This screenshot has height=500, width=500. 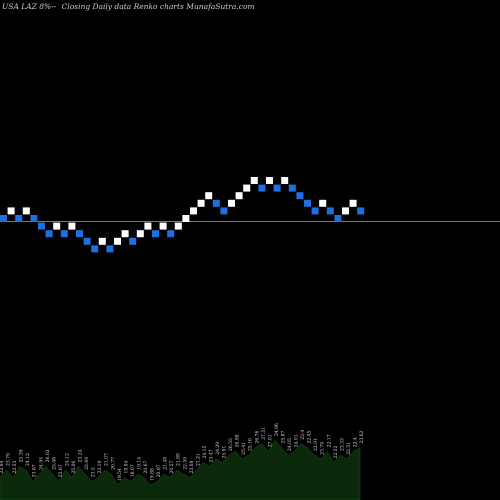 I want to click on volume-label: 27.01, so click(x=270, y=440).